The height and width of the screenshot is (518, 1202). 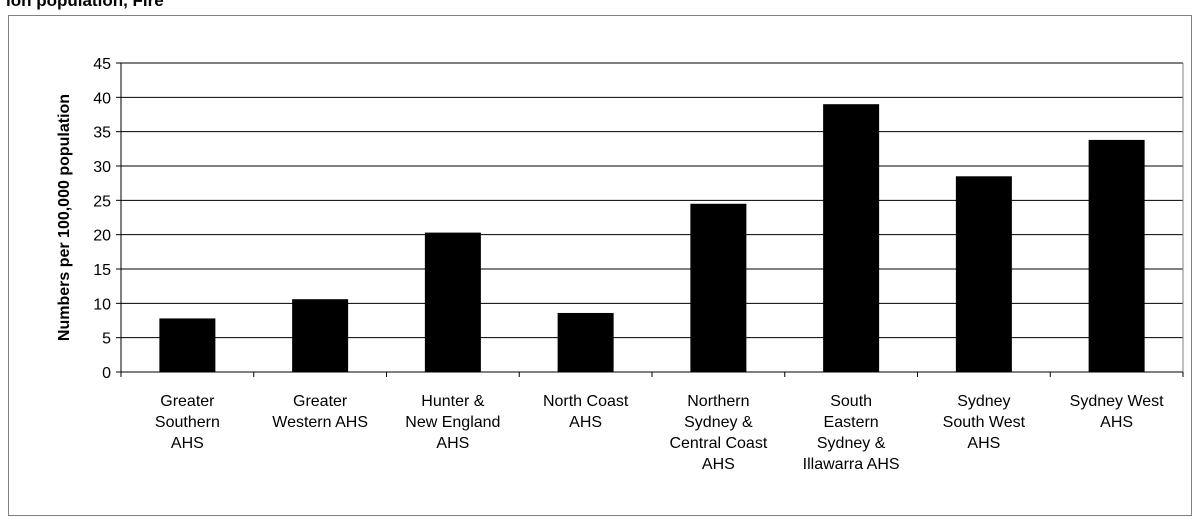 What do you see at coordinates (851, 422) in the screenshot?
I see `x-category-label-line: Eastern` at bounding box center [851, 422].